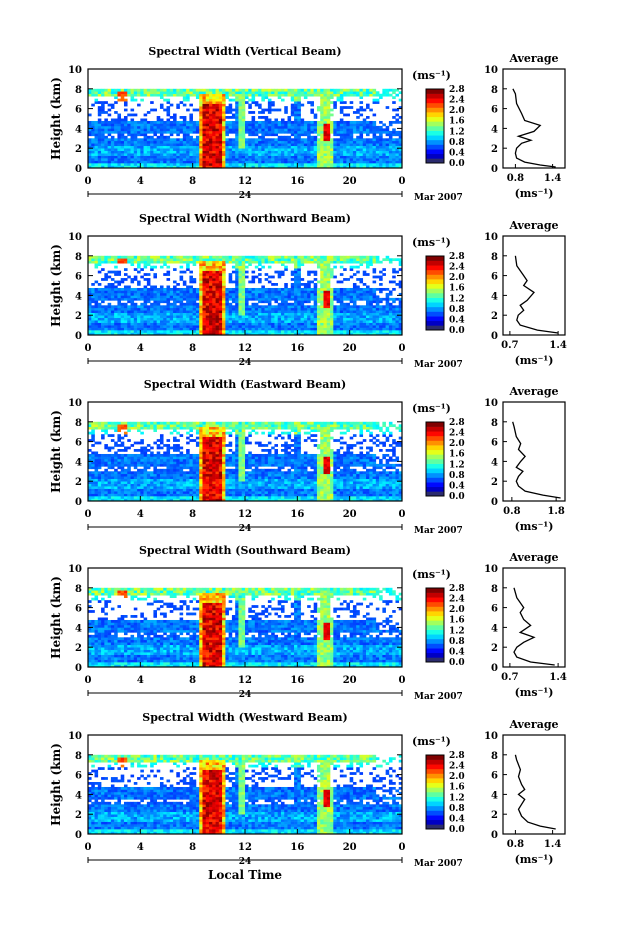 This screenshot has width=622, height=929. What do you see at coordinates (457, 122) in the screenshot?
I see `colorbar-tick-label: 1.6` at bounding box center [457, 122].